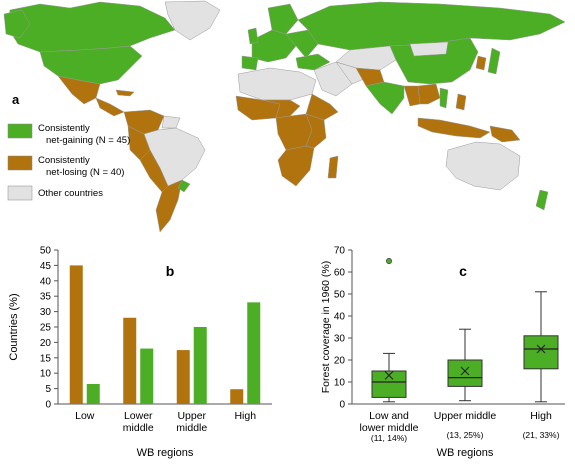 The width and height of the screenshot is (575, 464). I want to click on map-guianas, so click(171, 122).